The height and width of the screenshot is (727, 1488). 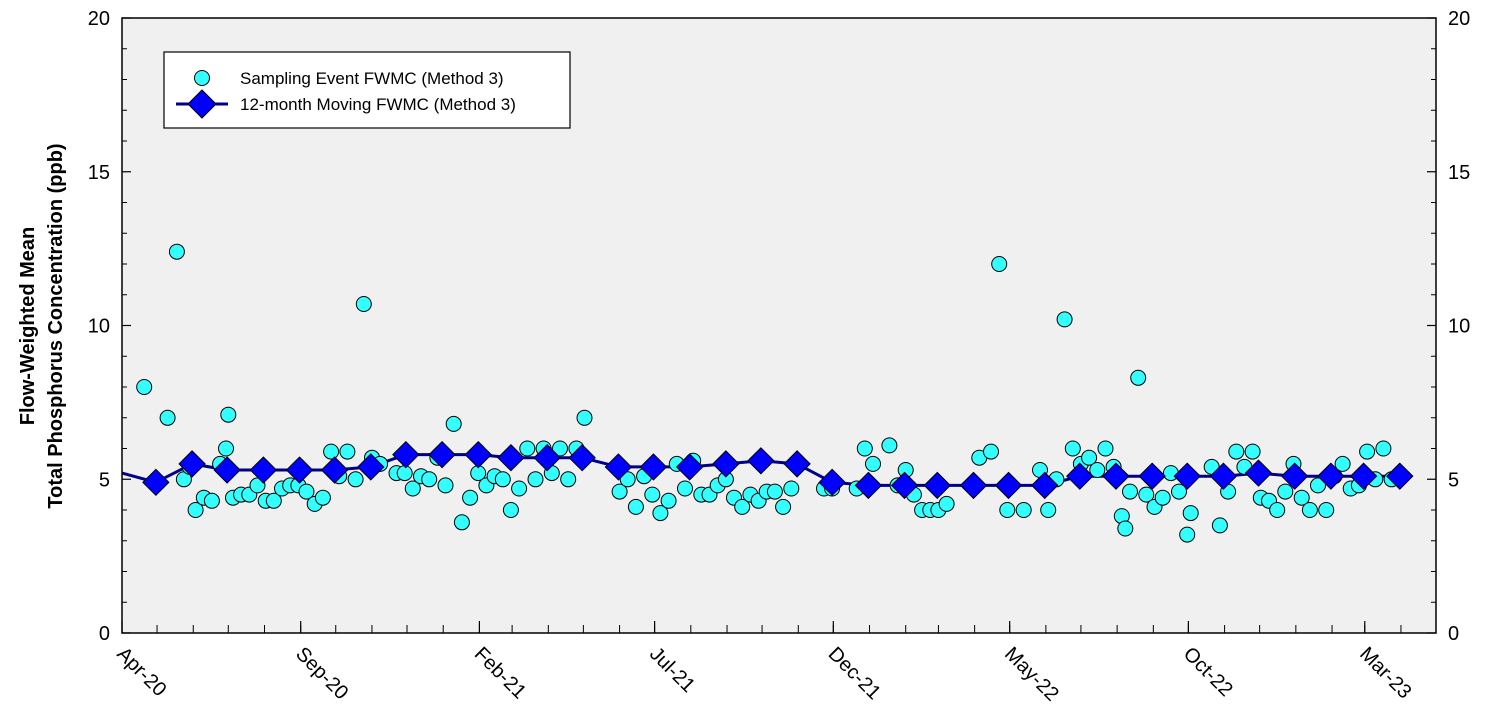 I want to click on legend-line-label: 12-month Moving FWMC (Method 3), so click(x=378, y=104).